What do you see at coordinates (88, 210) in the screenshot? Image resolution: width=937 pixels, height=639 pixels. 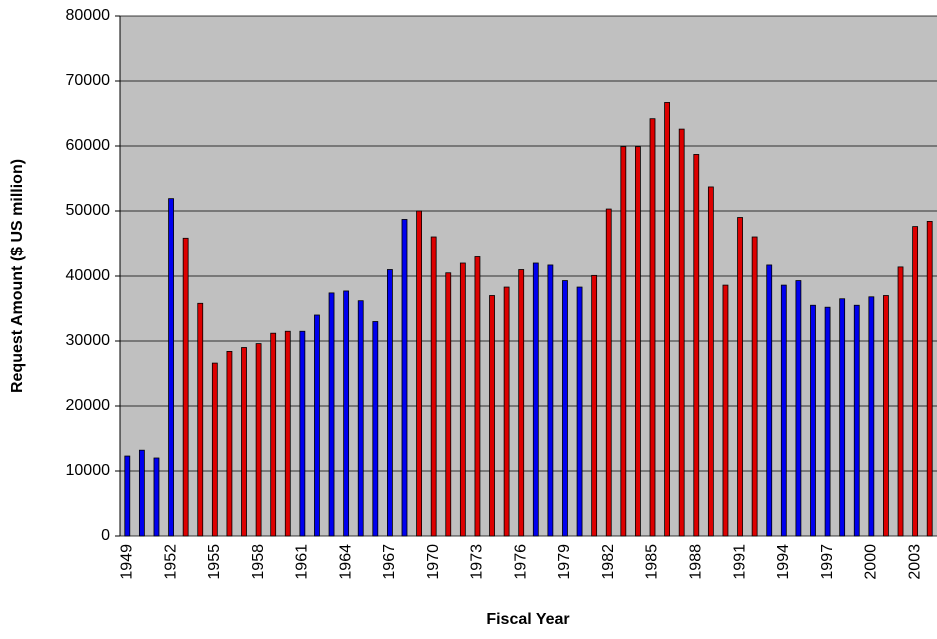 I see `y-tick-label: 50000` at bounding box center [88, 210].